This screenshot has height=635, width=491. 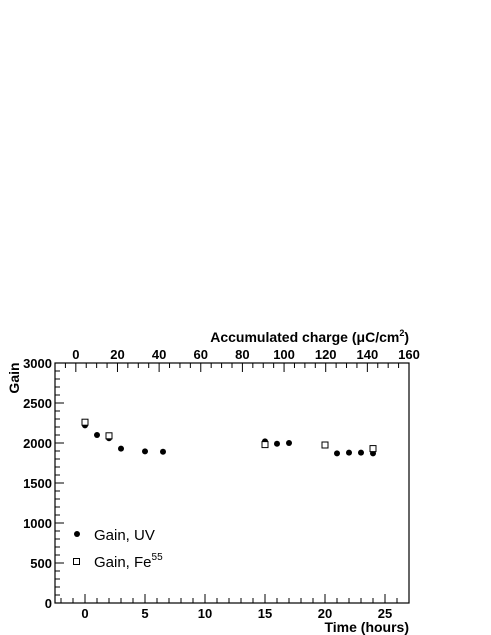 What do you see at coordinates (326, 354) in the screenshot?
I see `top-tick-label: 120` at bounding box center [326, 354].